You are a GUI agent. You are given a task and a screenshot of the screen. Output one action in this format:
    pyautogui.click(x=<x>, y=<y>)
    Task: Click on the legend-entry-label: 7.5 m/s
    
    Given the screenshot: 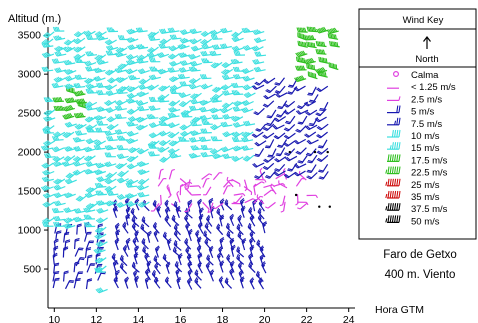 What is the action you would take?
    pyautogui.click(x=426, y=124)
    